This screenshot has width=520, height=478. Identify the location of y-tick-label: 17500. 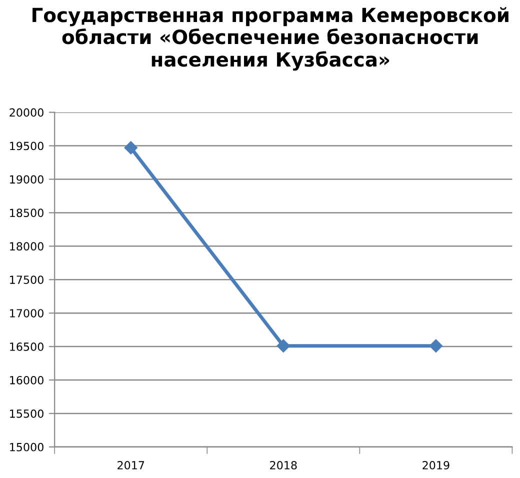
(27, 280).